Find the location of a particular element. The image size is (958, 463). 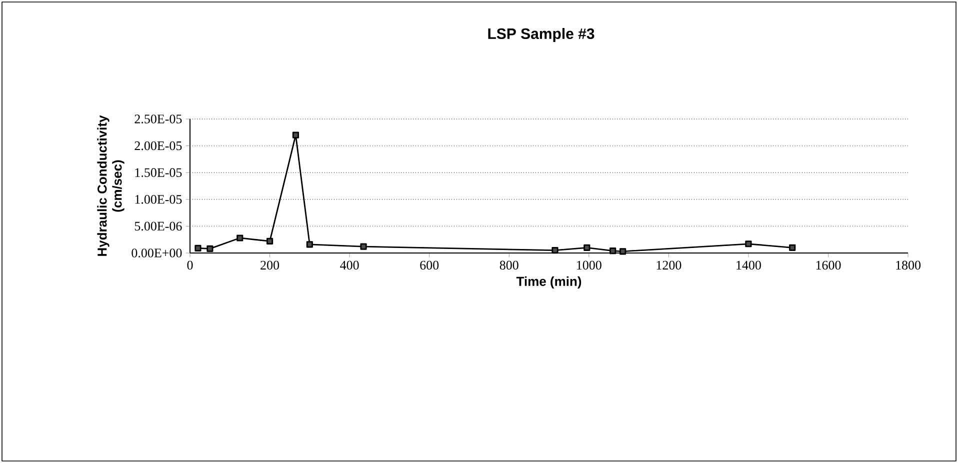

x-axis-title: Time (min) is located at coordinates (549, 282).